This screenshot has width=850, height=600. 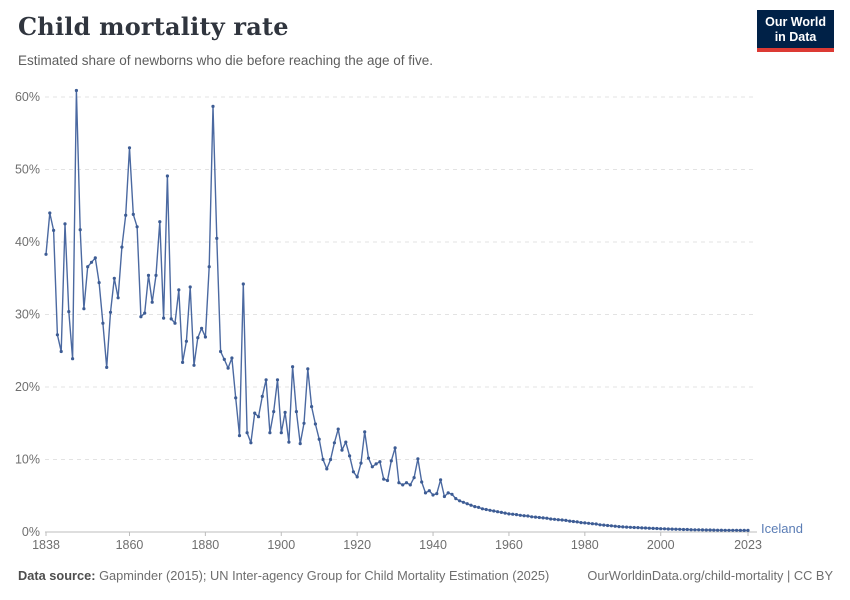 What do you see at coordinates (782, 528) in the screenshot?
I see `entity-label-iceland: Iceland` at bounding box center [782, 528].